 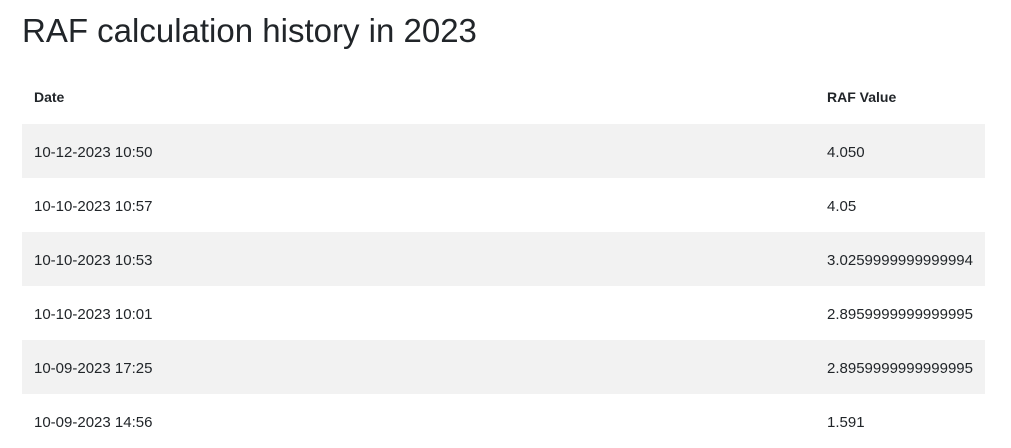 What do you see at coordinates (93, 422) in the screenshot?
I see `date-cell: 10-09-2023 14:56` at bounding box center [93, 422].